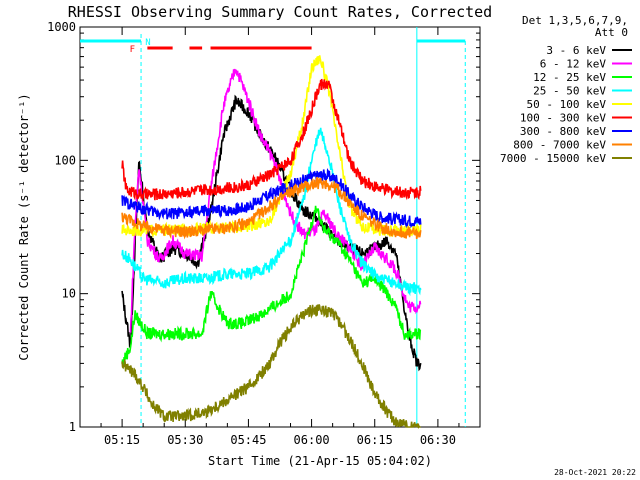 The height and width of the screenshot is (480, 640). Describe the element at coordinates (553, 158) in the screenshot. I see `legend-item-label: 7000 - 15000 keV` at that location.